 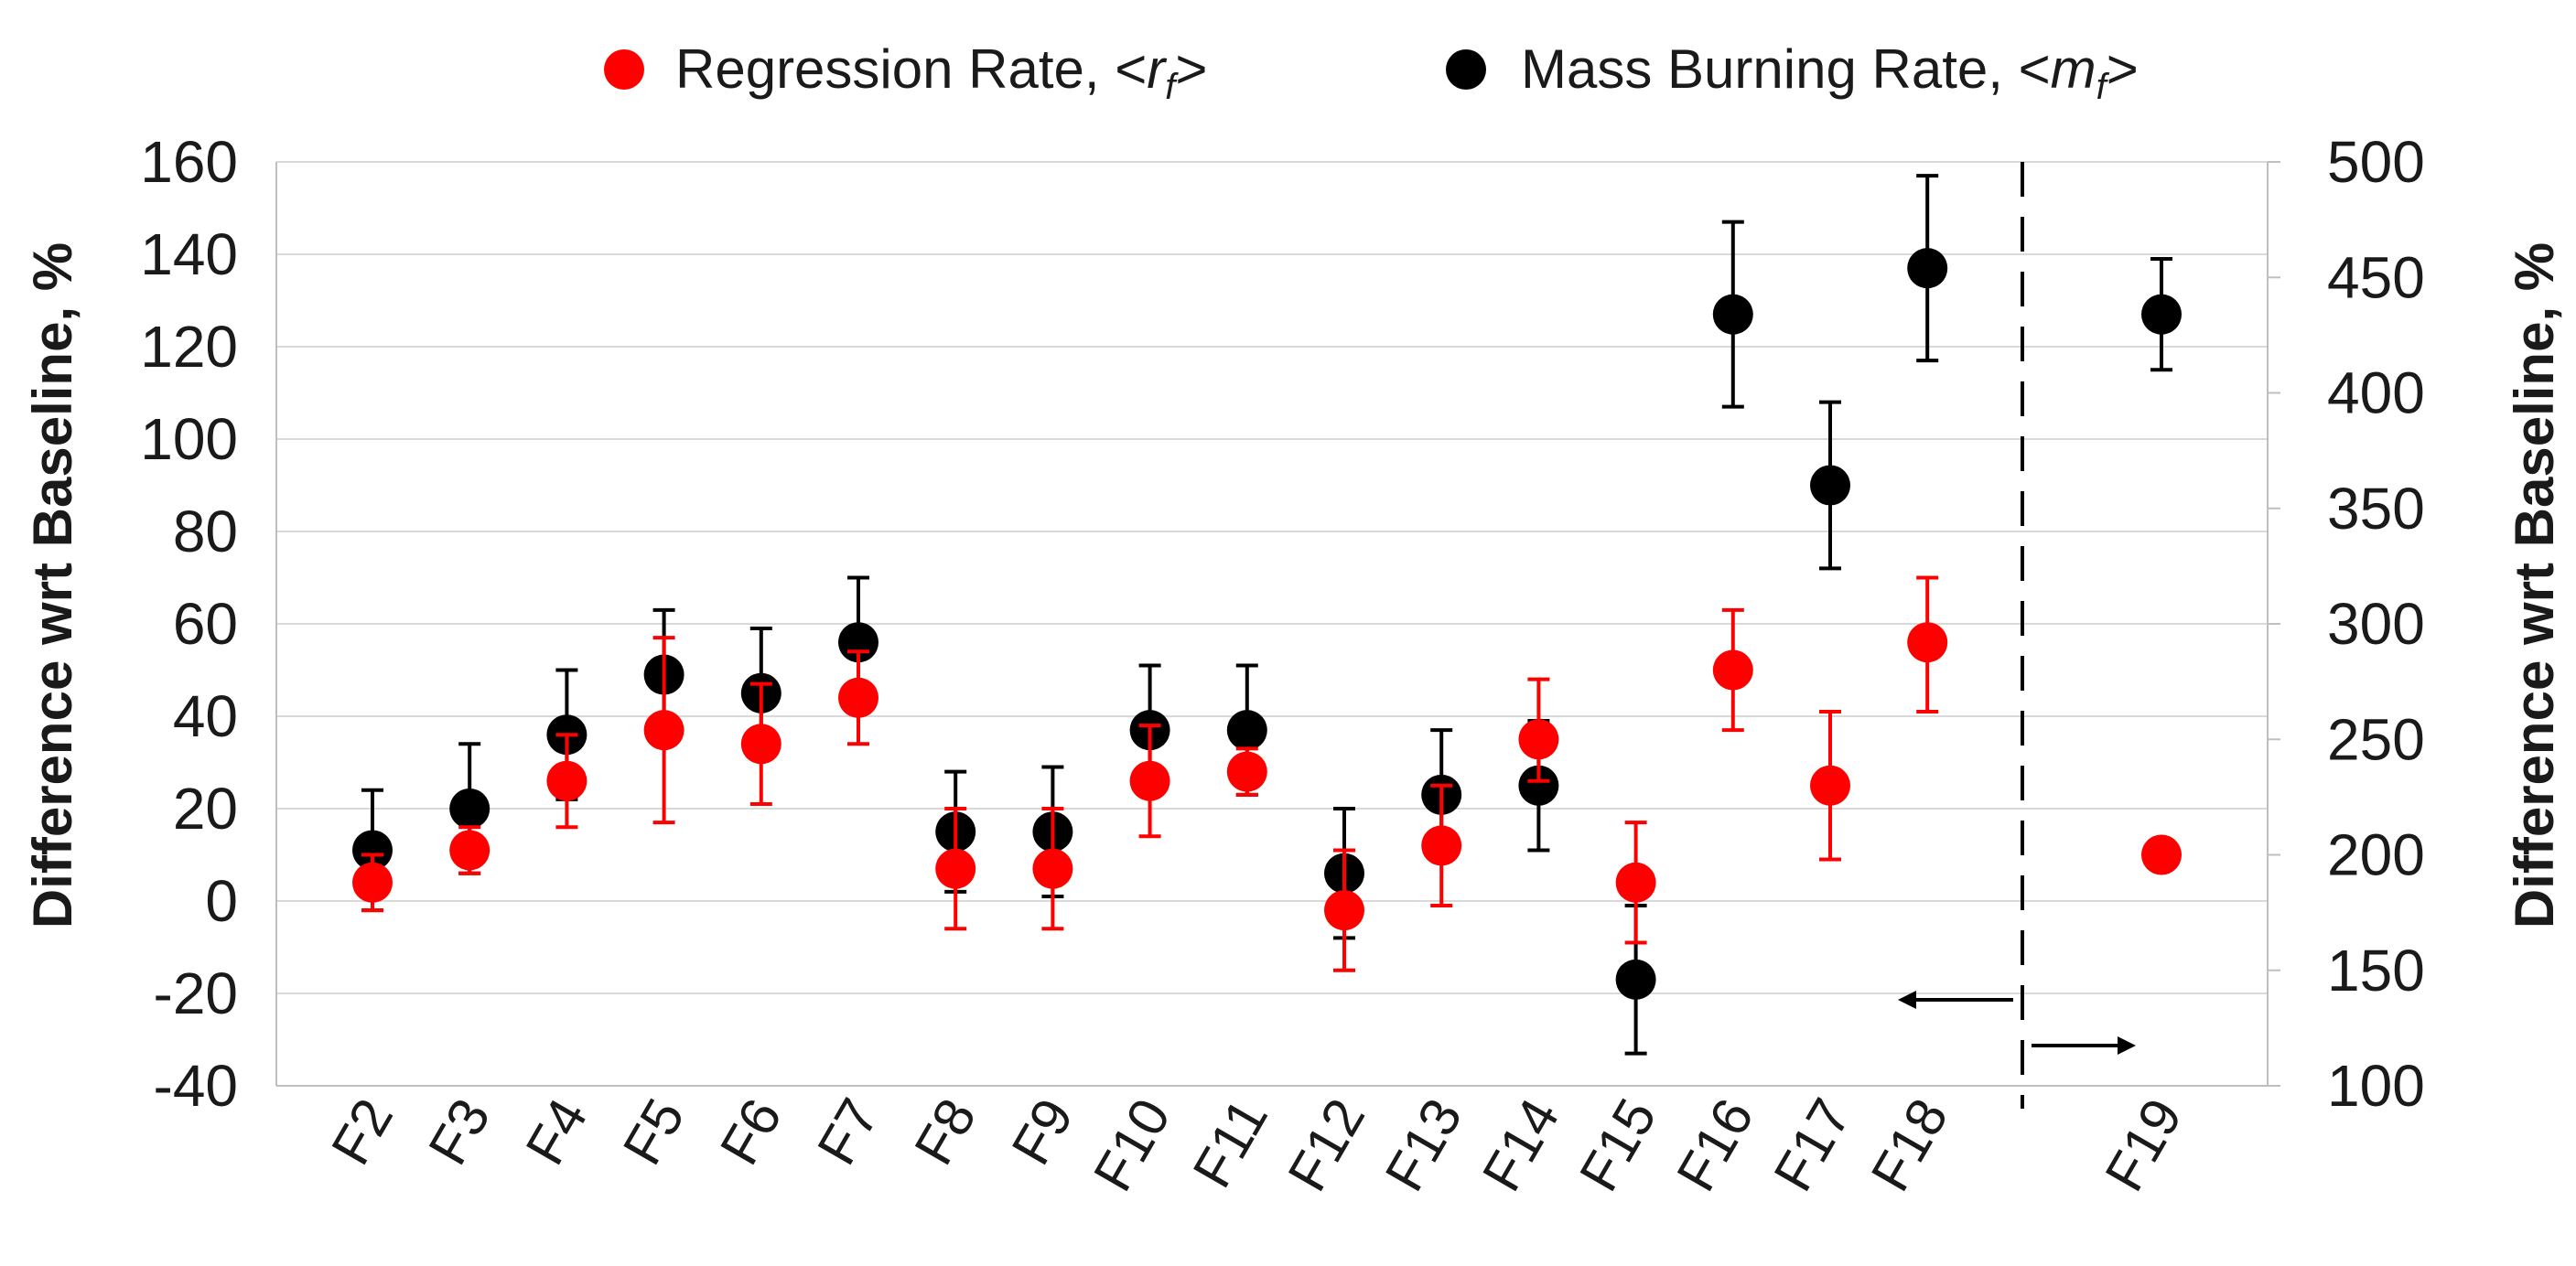 I want to click on y-axis-title-left: Difference wrt Baseline, %, so click(x=52, y=585).